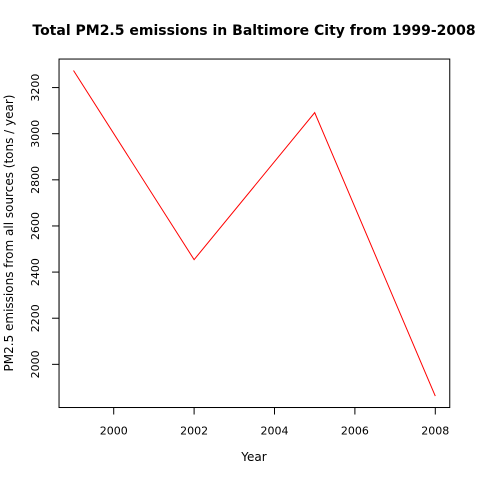 Image resolution: width=480 pixels, height=480 pixels. Describe the element at coordinates (274, 422) in the screenshot. I see `x-axis: 2000 2002 2004 2006 2008` at that location.